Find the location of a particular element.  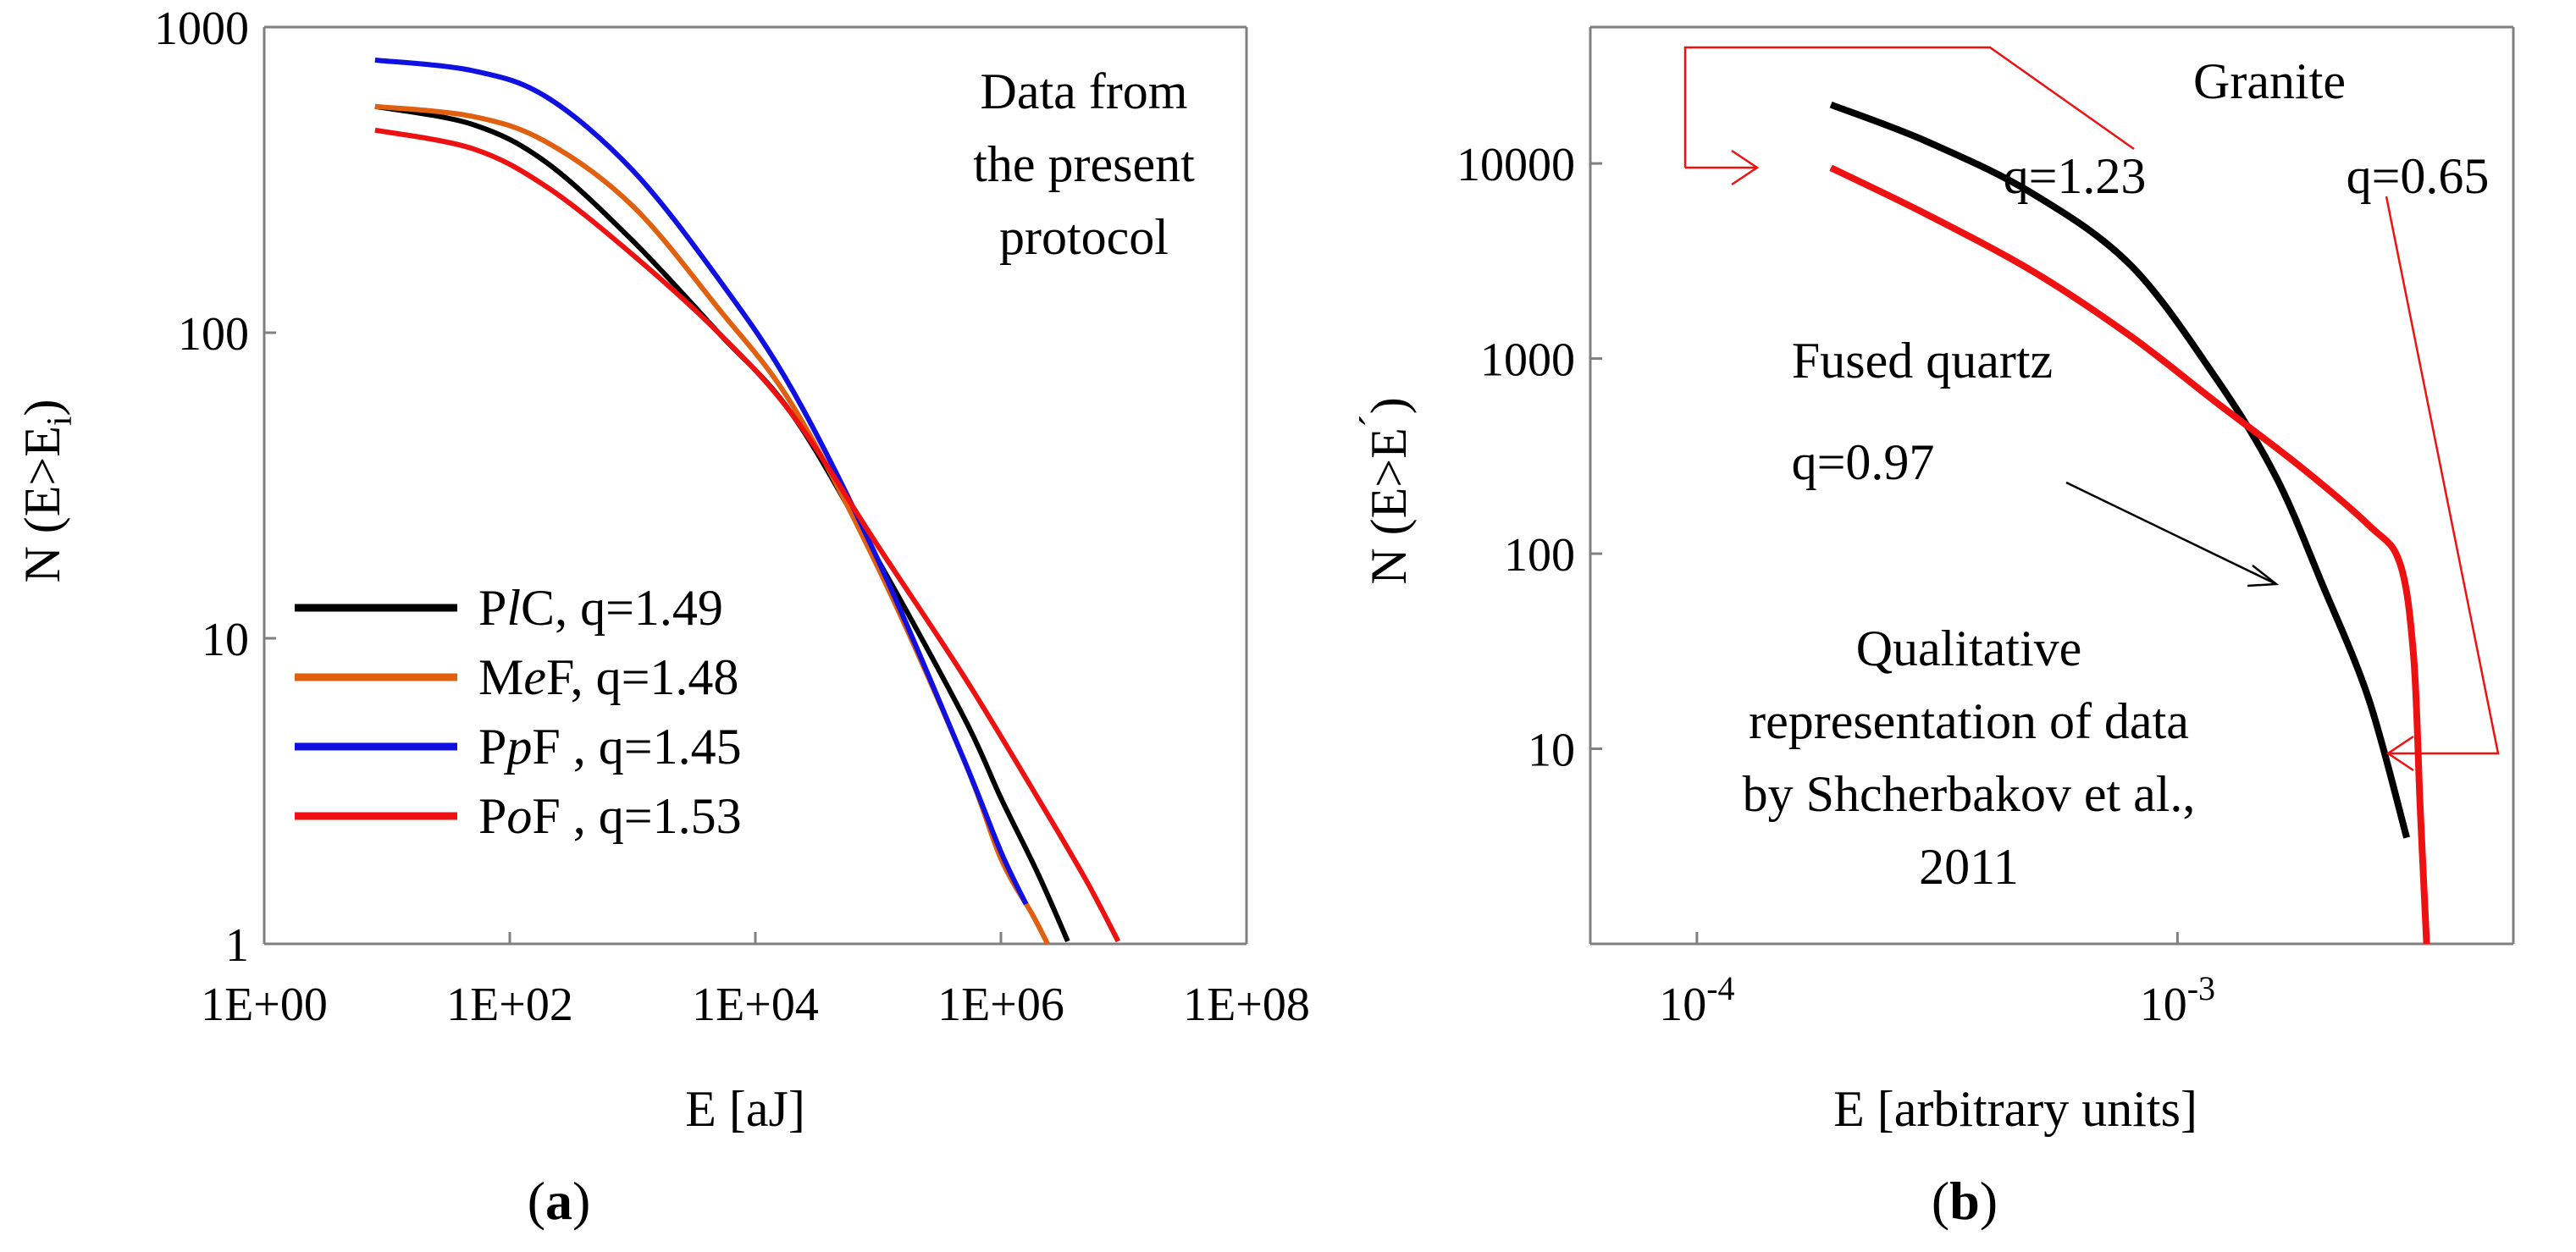

chart-b-callout-q123-arrowhead is located at coordinates (1745, 167).